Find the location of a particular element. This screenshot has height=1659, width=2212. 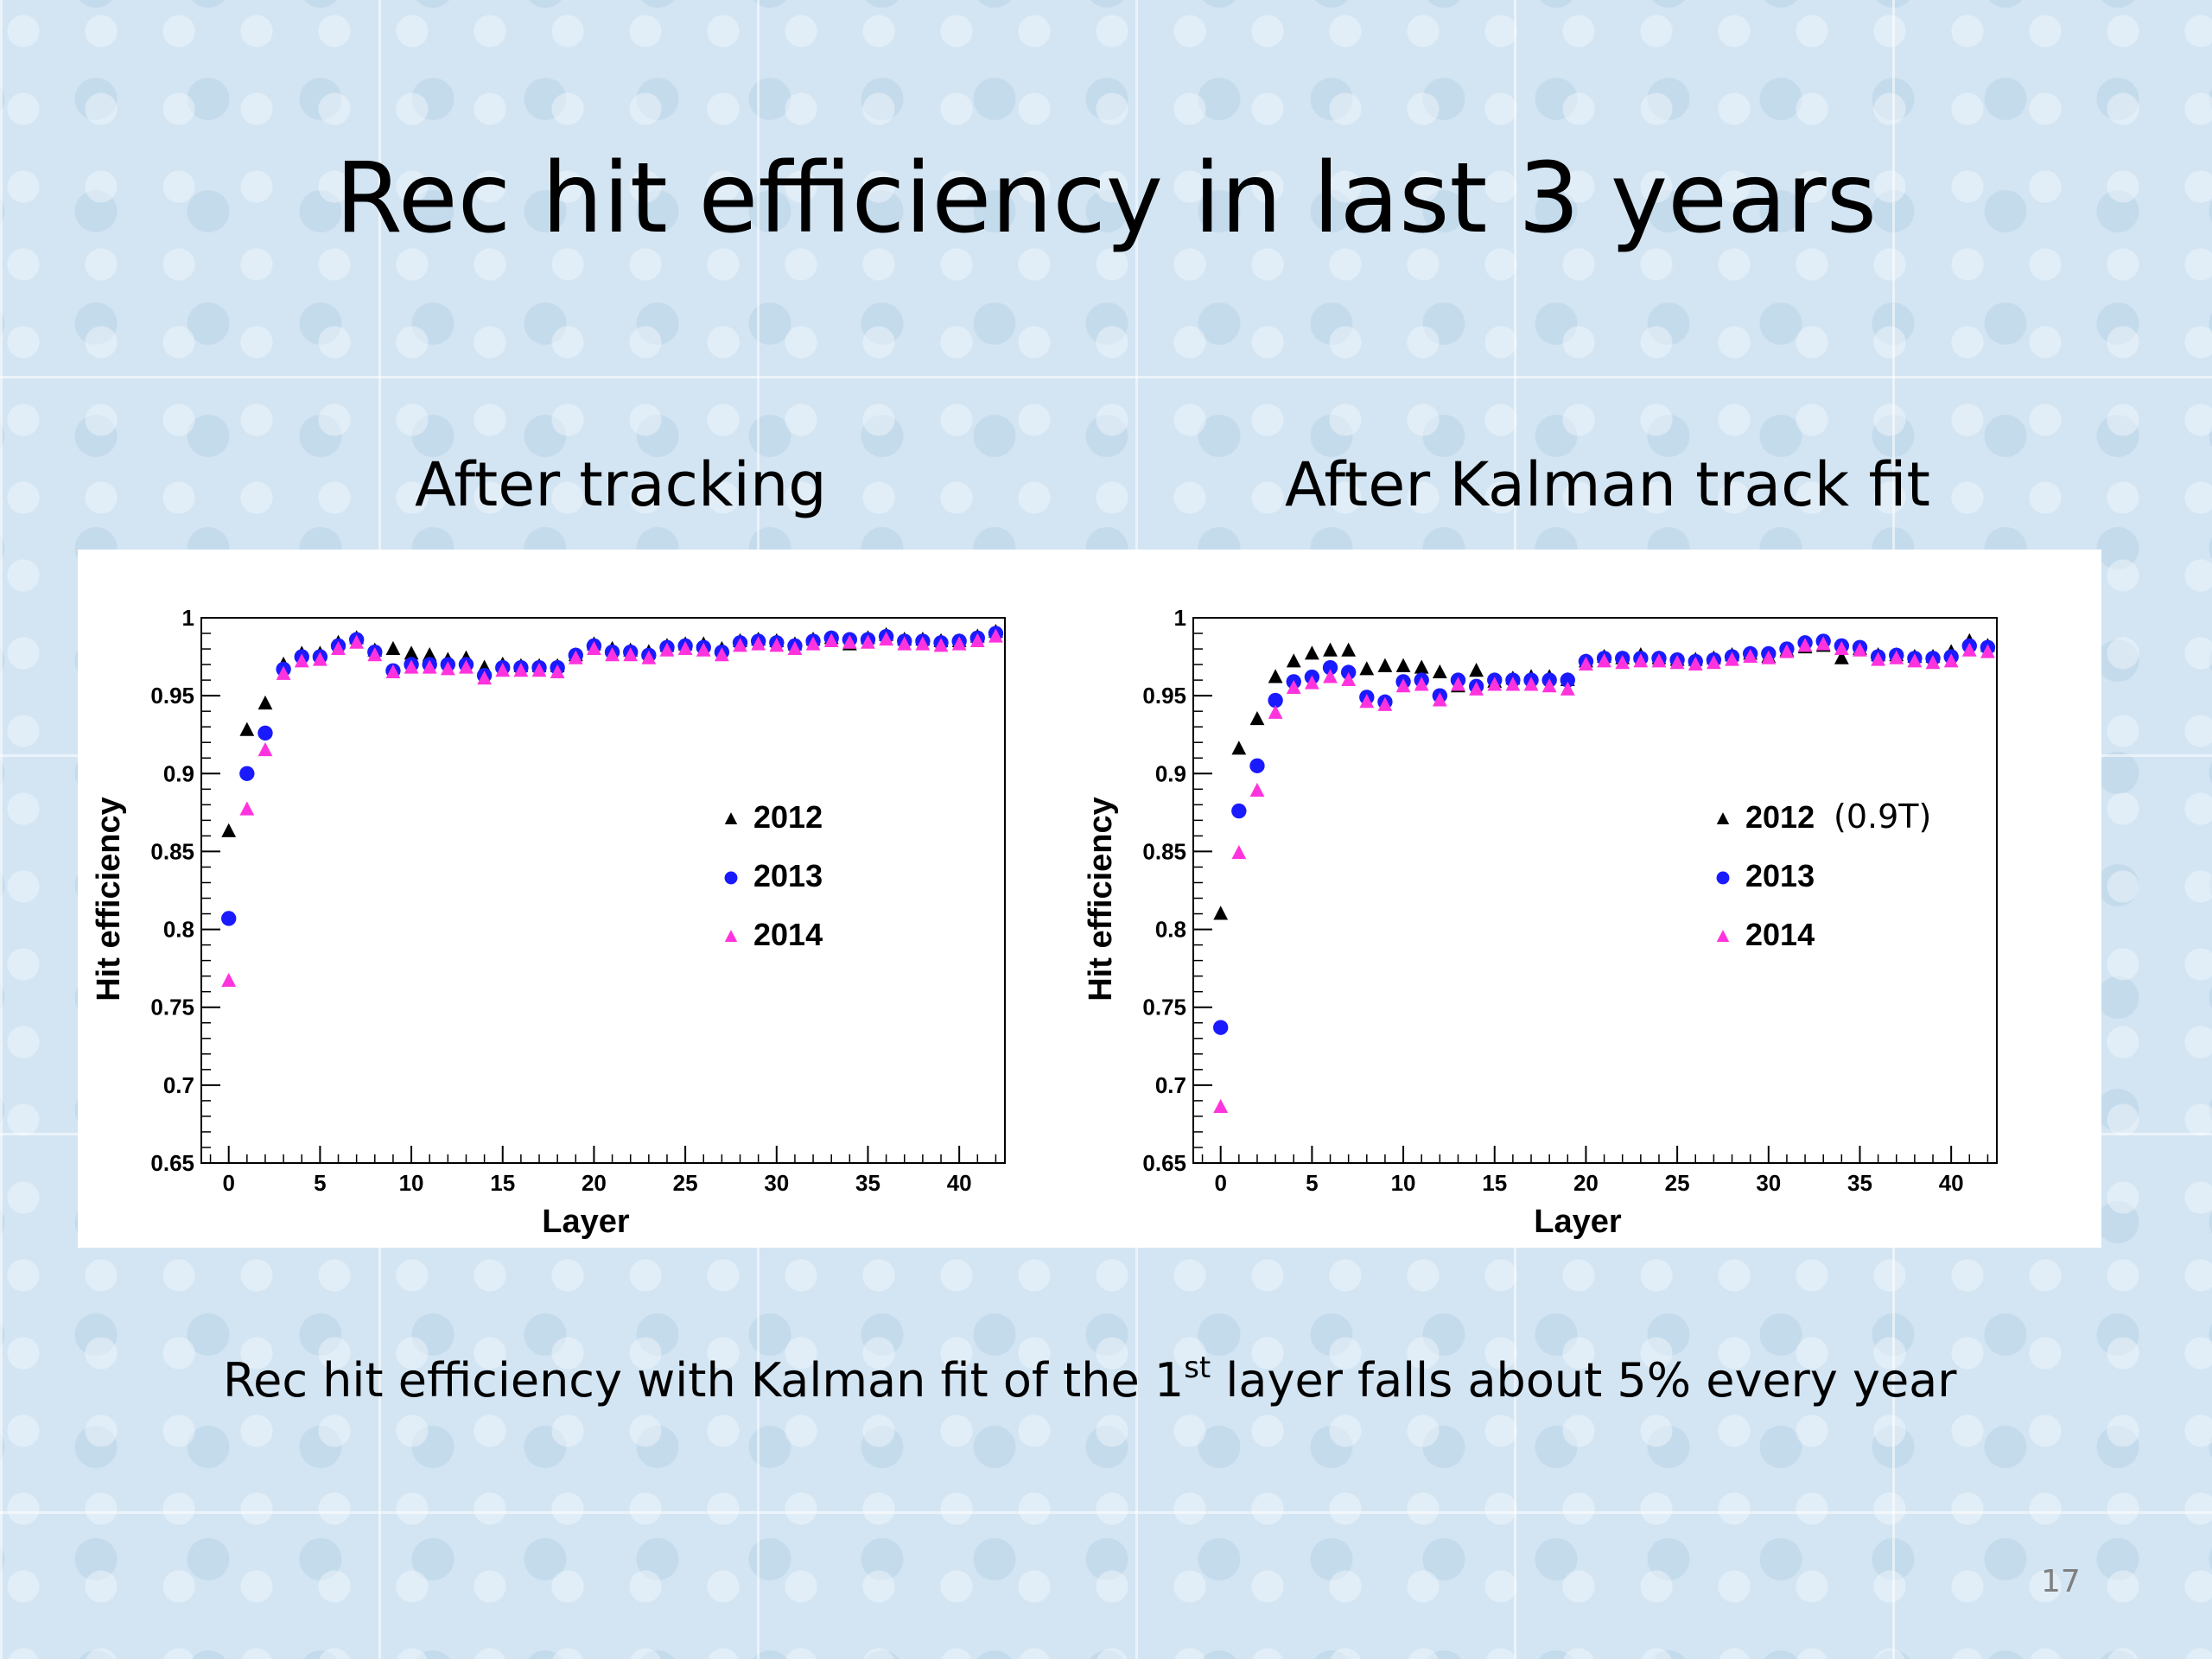

x-tick-label: 20 is located at coordinates (594, 1183).